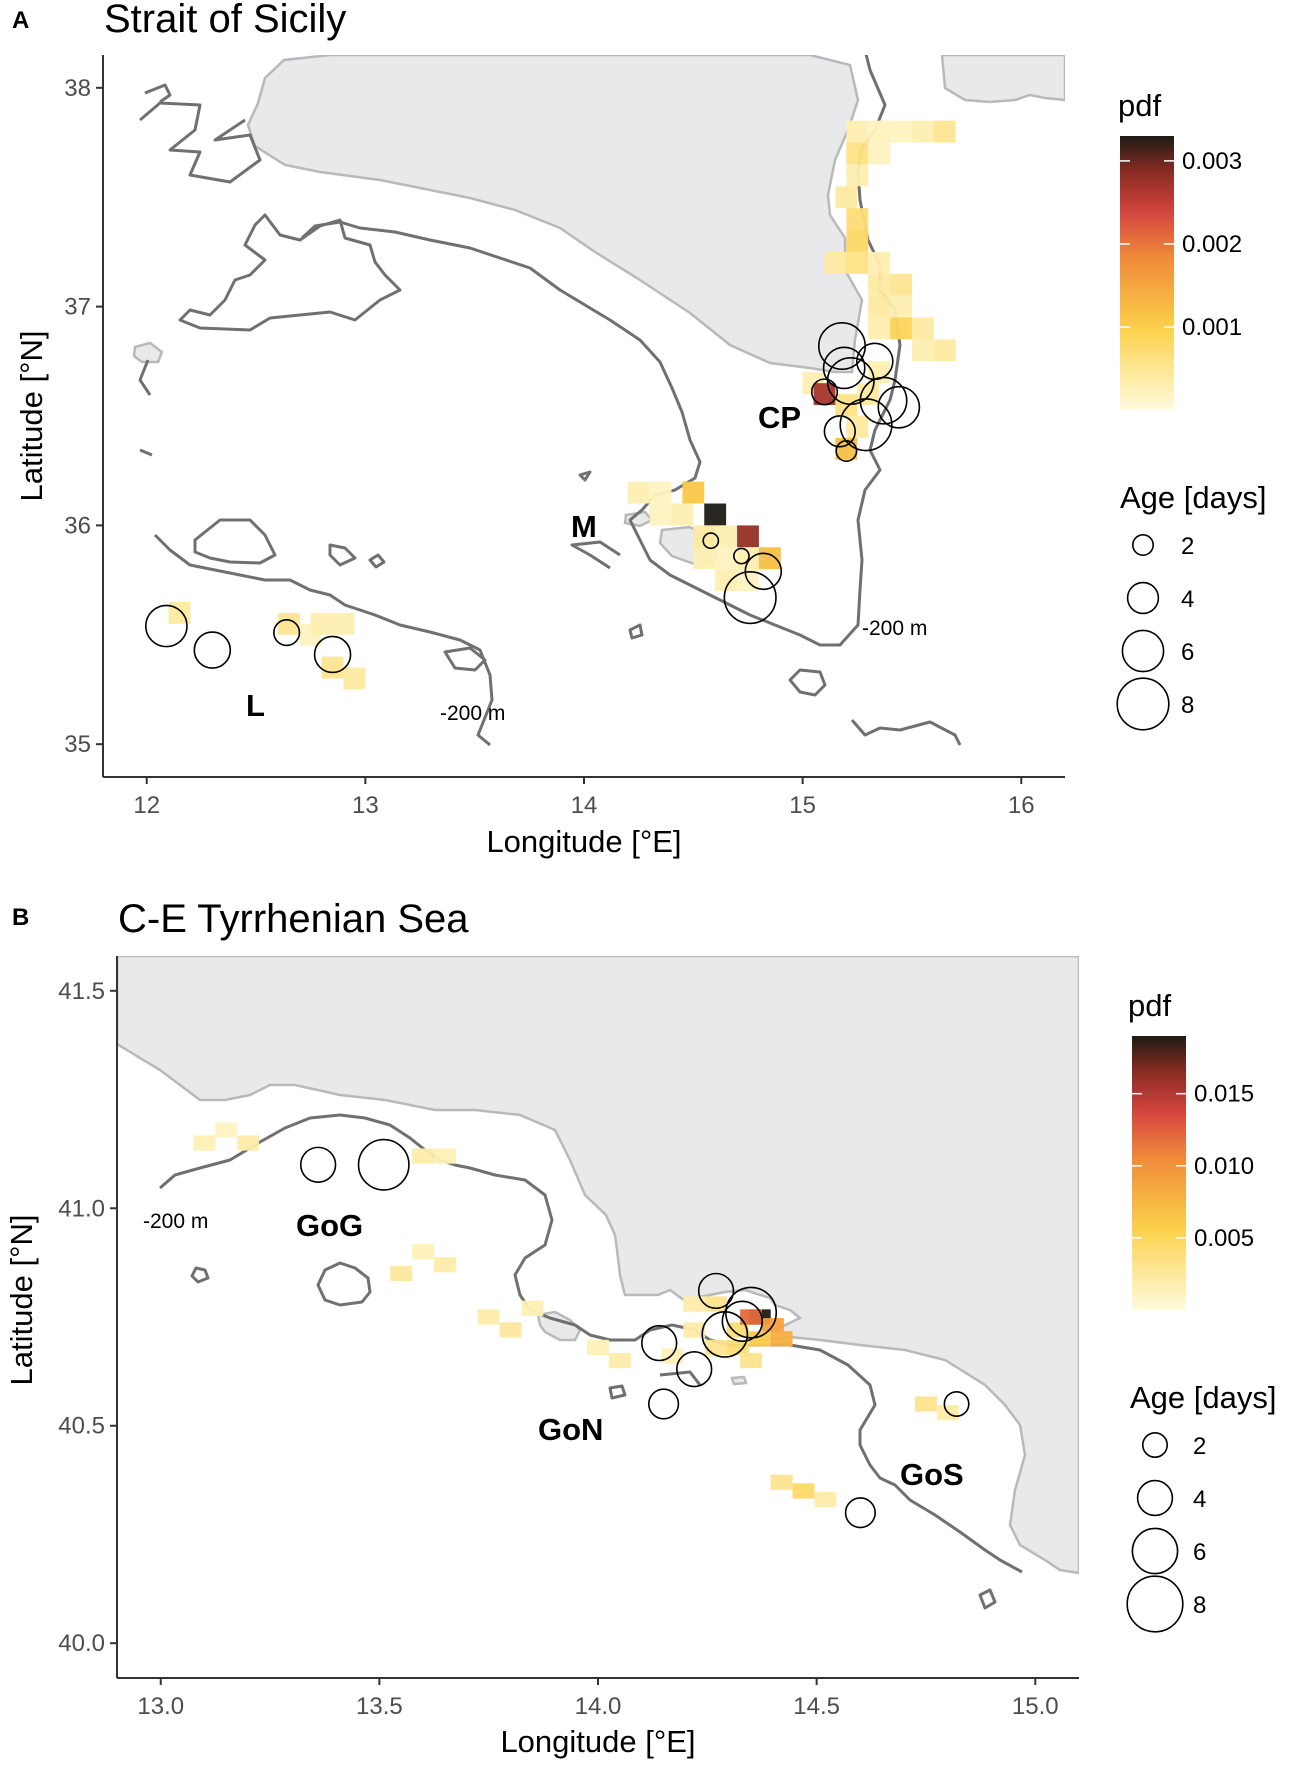  I want to click on y-tick-label-a-2: 37, so click(77, 307).